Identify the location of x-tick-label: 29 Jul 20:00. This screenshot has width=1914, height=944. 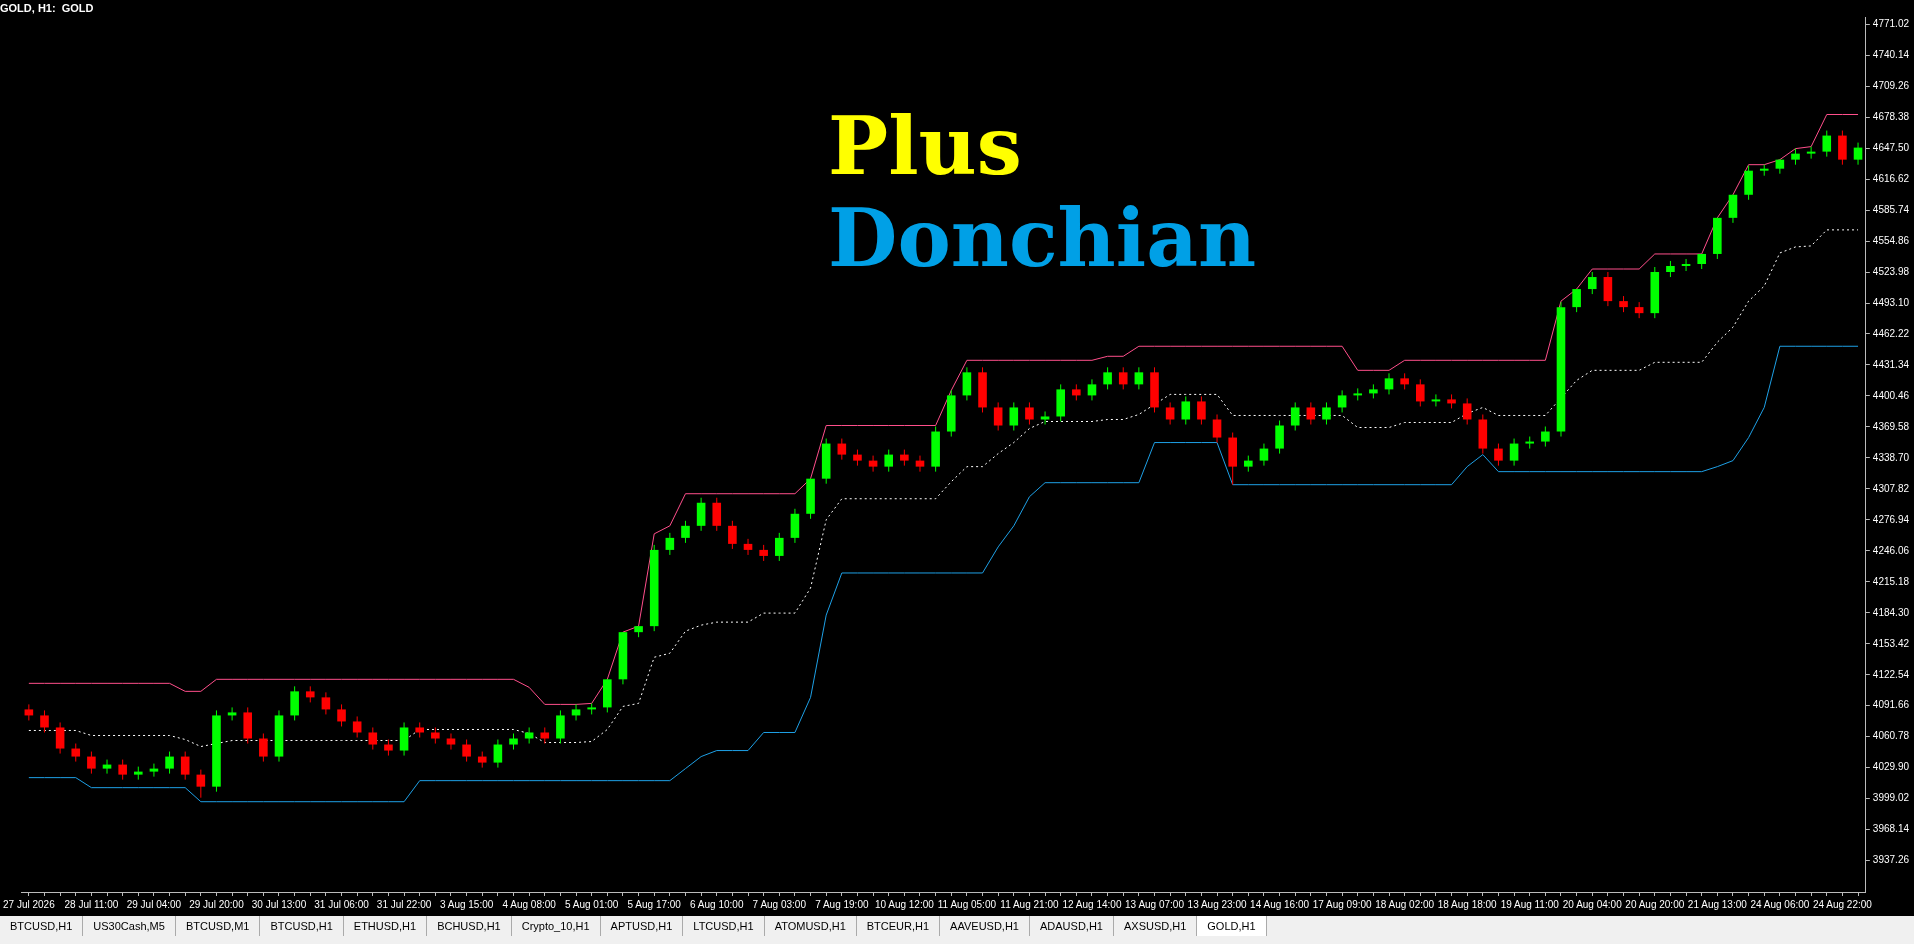
(217, 904).